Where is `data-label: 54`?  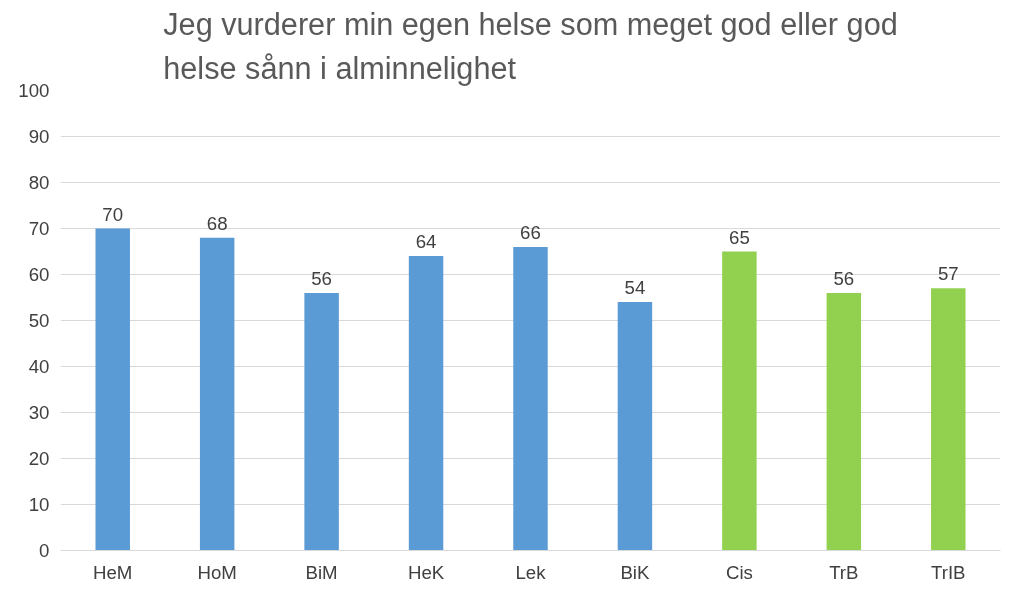 data-label: 54 is located at coordinates (635, 288).